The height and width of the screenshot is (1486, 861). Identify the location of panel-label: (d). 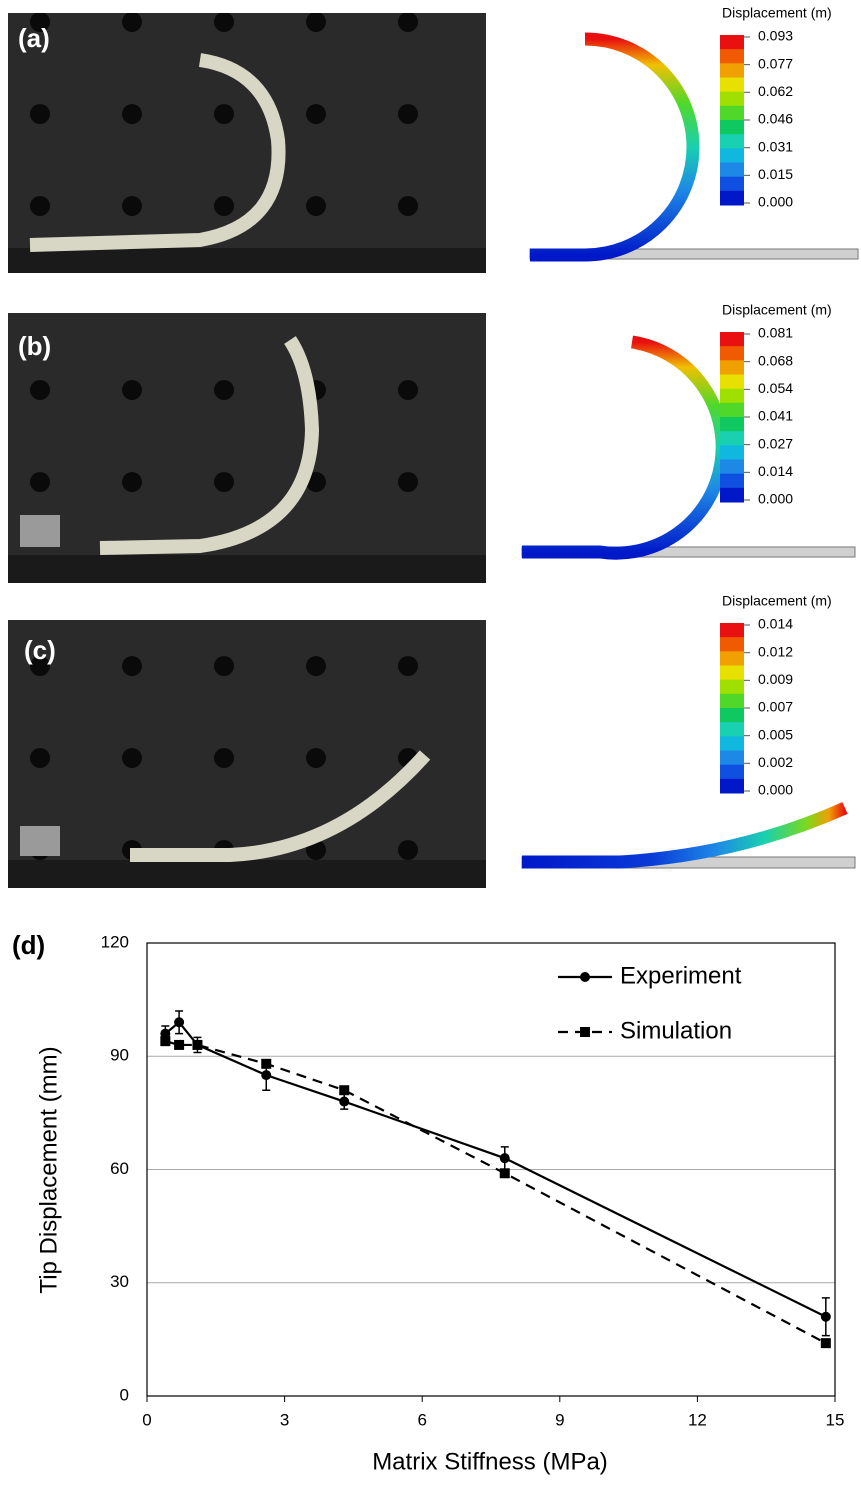
(28, 945).